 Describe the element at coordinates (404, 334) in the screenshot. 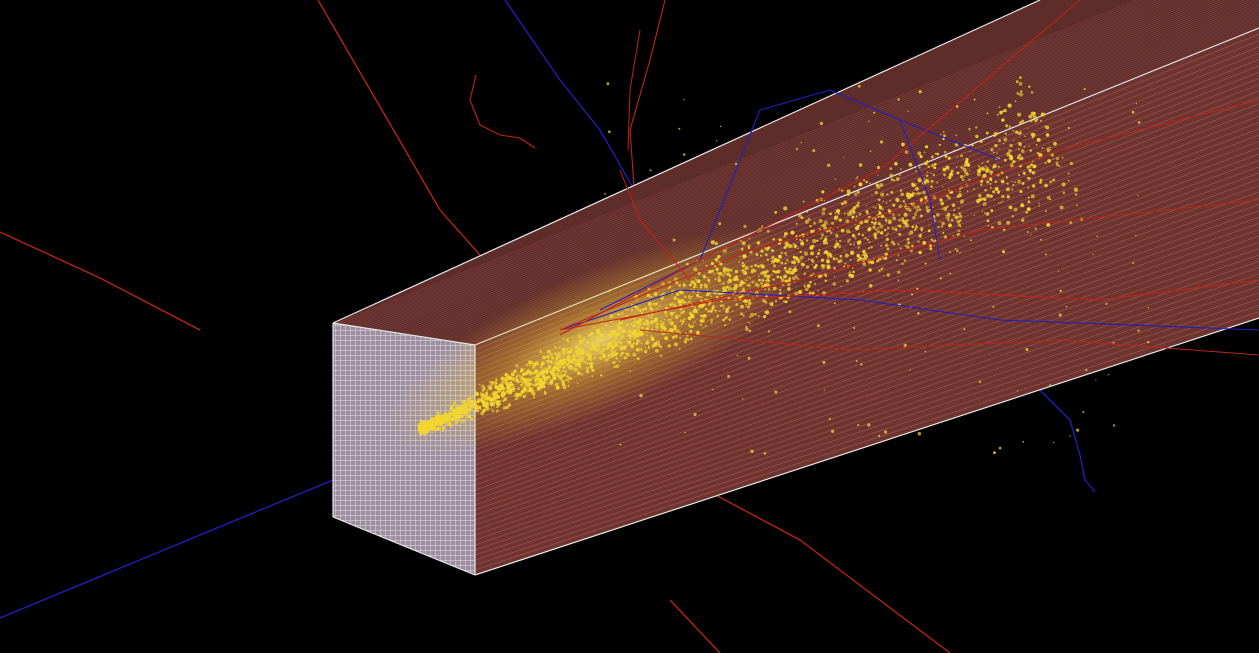

I see `block-edge` at that location.